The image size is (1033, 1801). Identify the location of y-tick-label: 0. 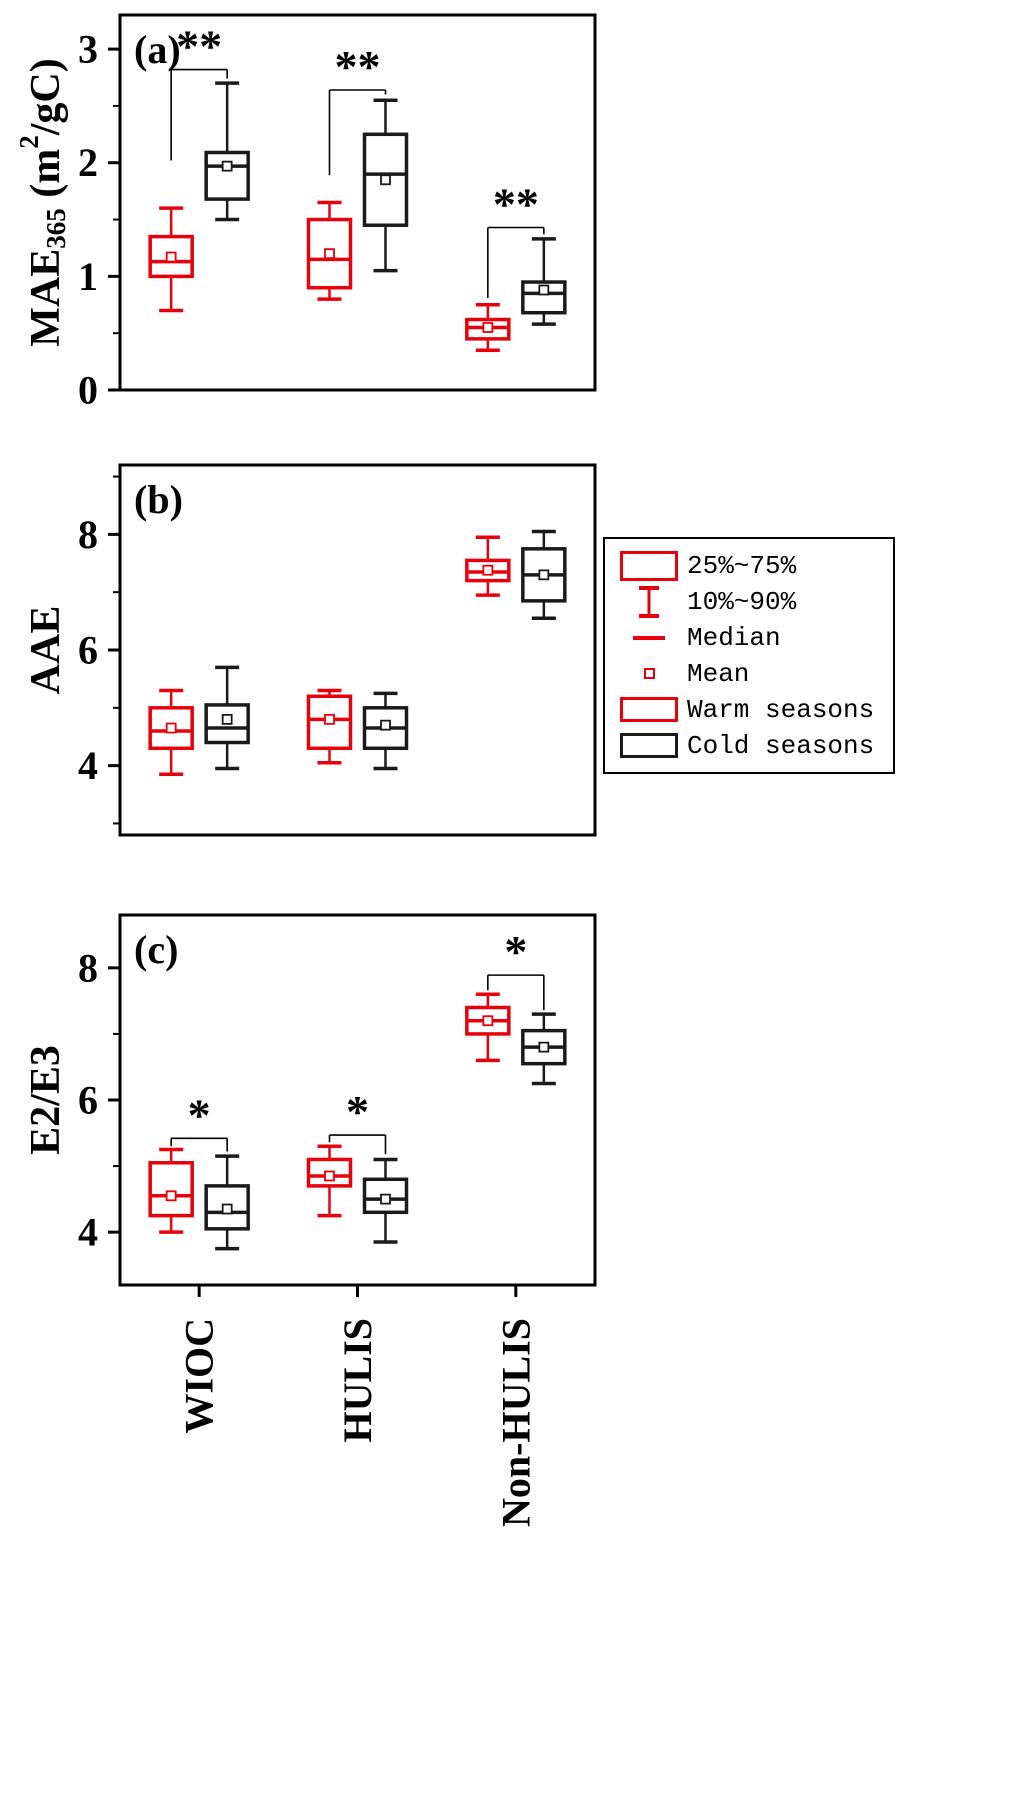
(88, 390).